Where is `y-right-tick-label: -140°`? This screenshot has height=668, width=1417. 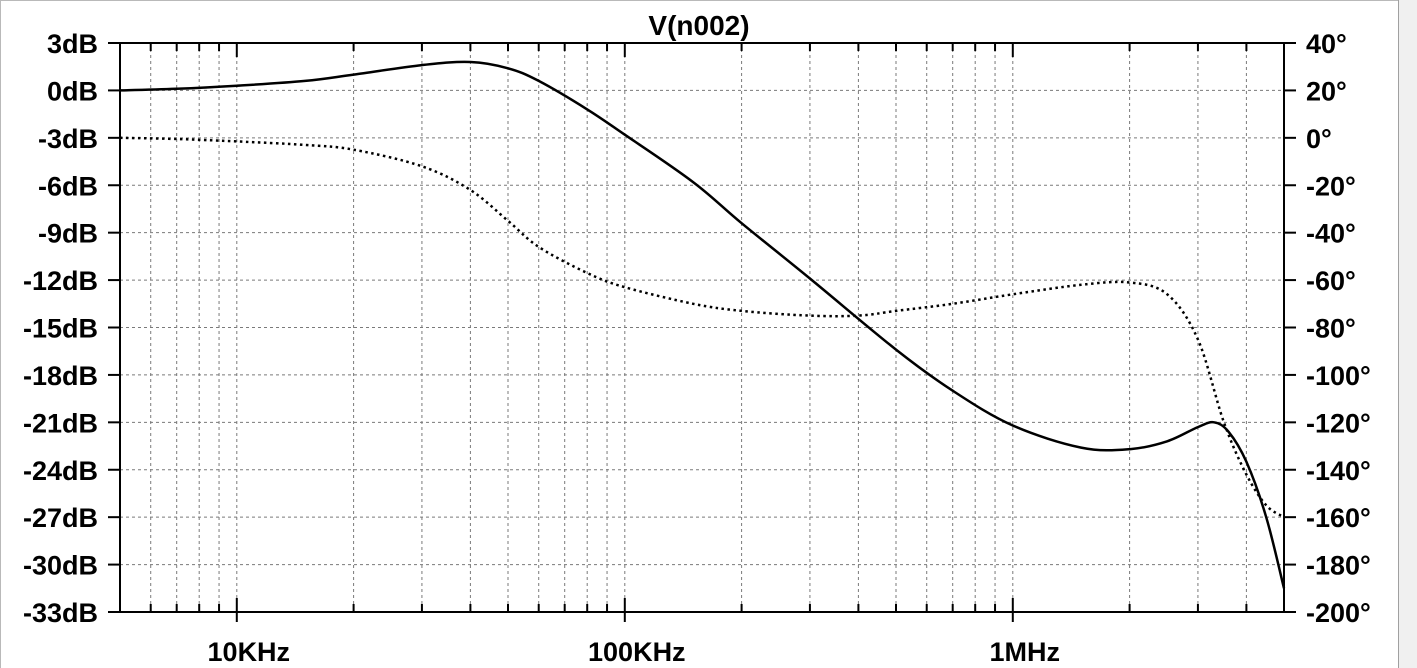
y-right-tick-label: -140° is located at coordinates (1338, 471).